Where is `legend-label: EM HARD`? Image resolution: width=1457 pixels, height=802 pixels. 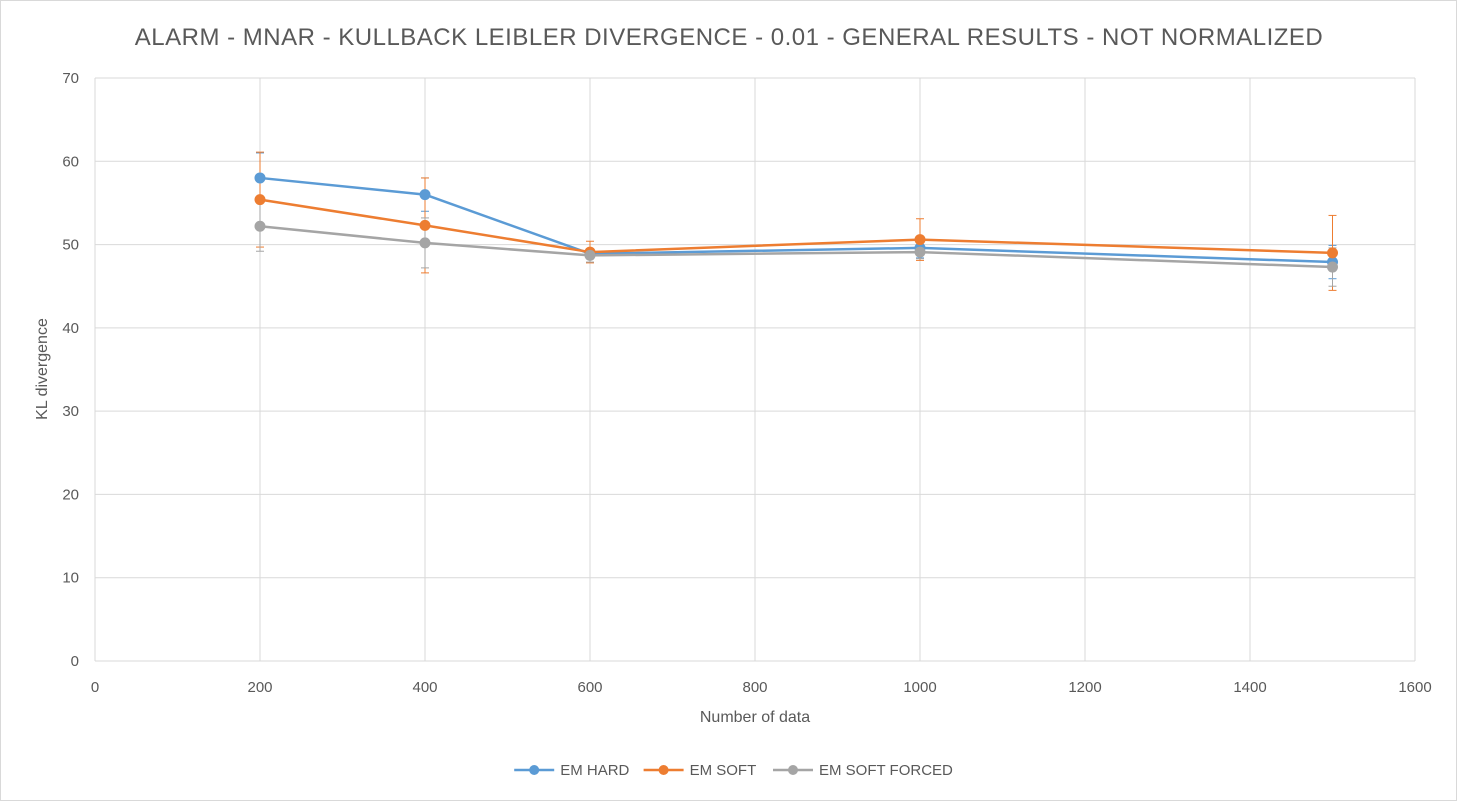
legend-label: EM HARD is located at coordinates (594, 770).